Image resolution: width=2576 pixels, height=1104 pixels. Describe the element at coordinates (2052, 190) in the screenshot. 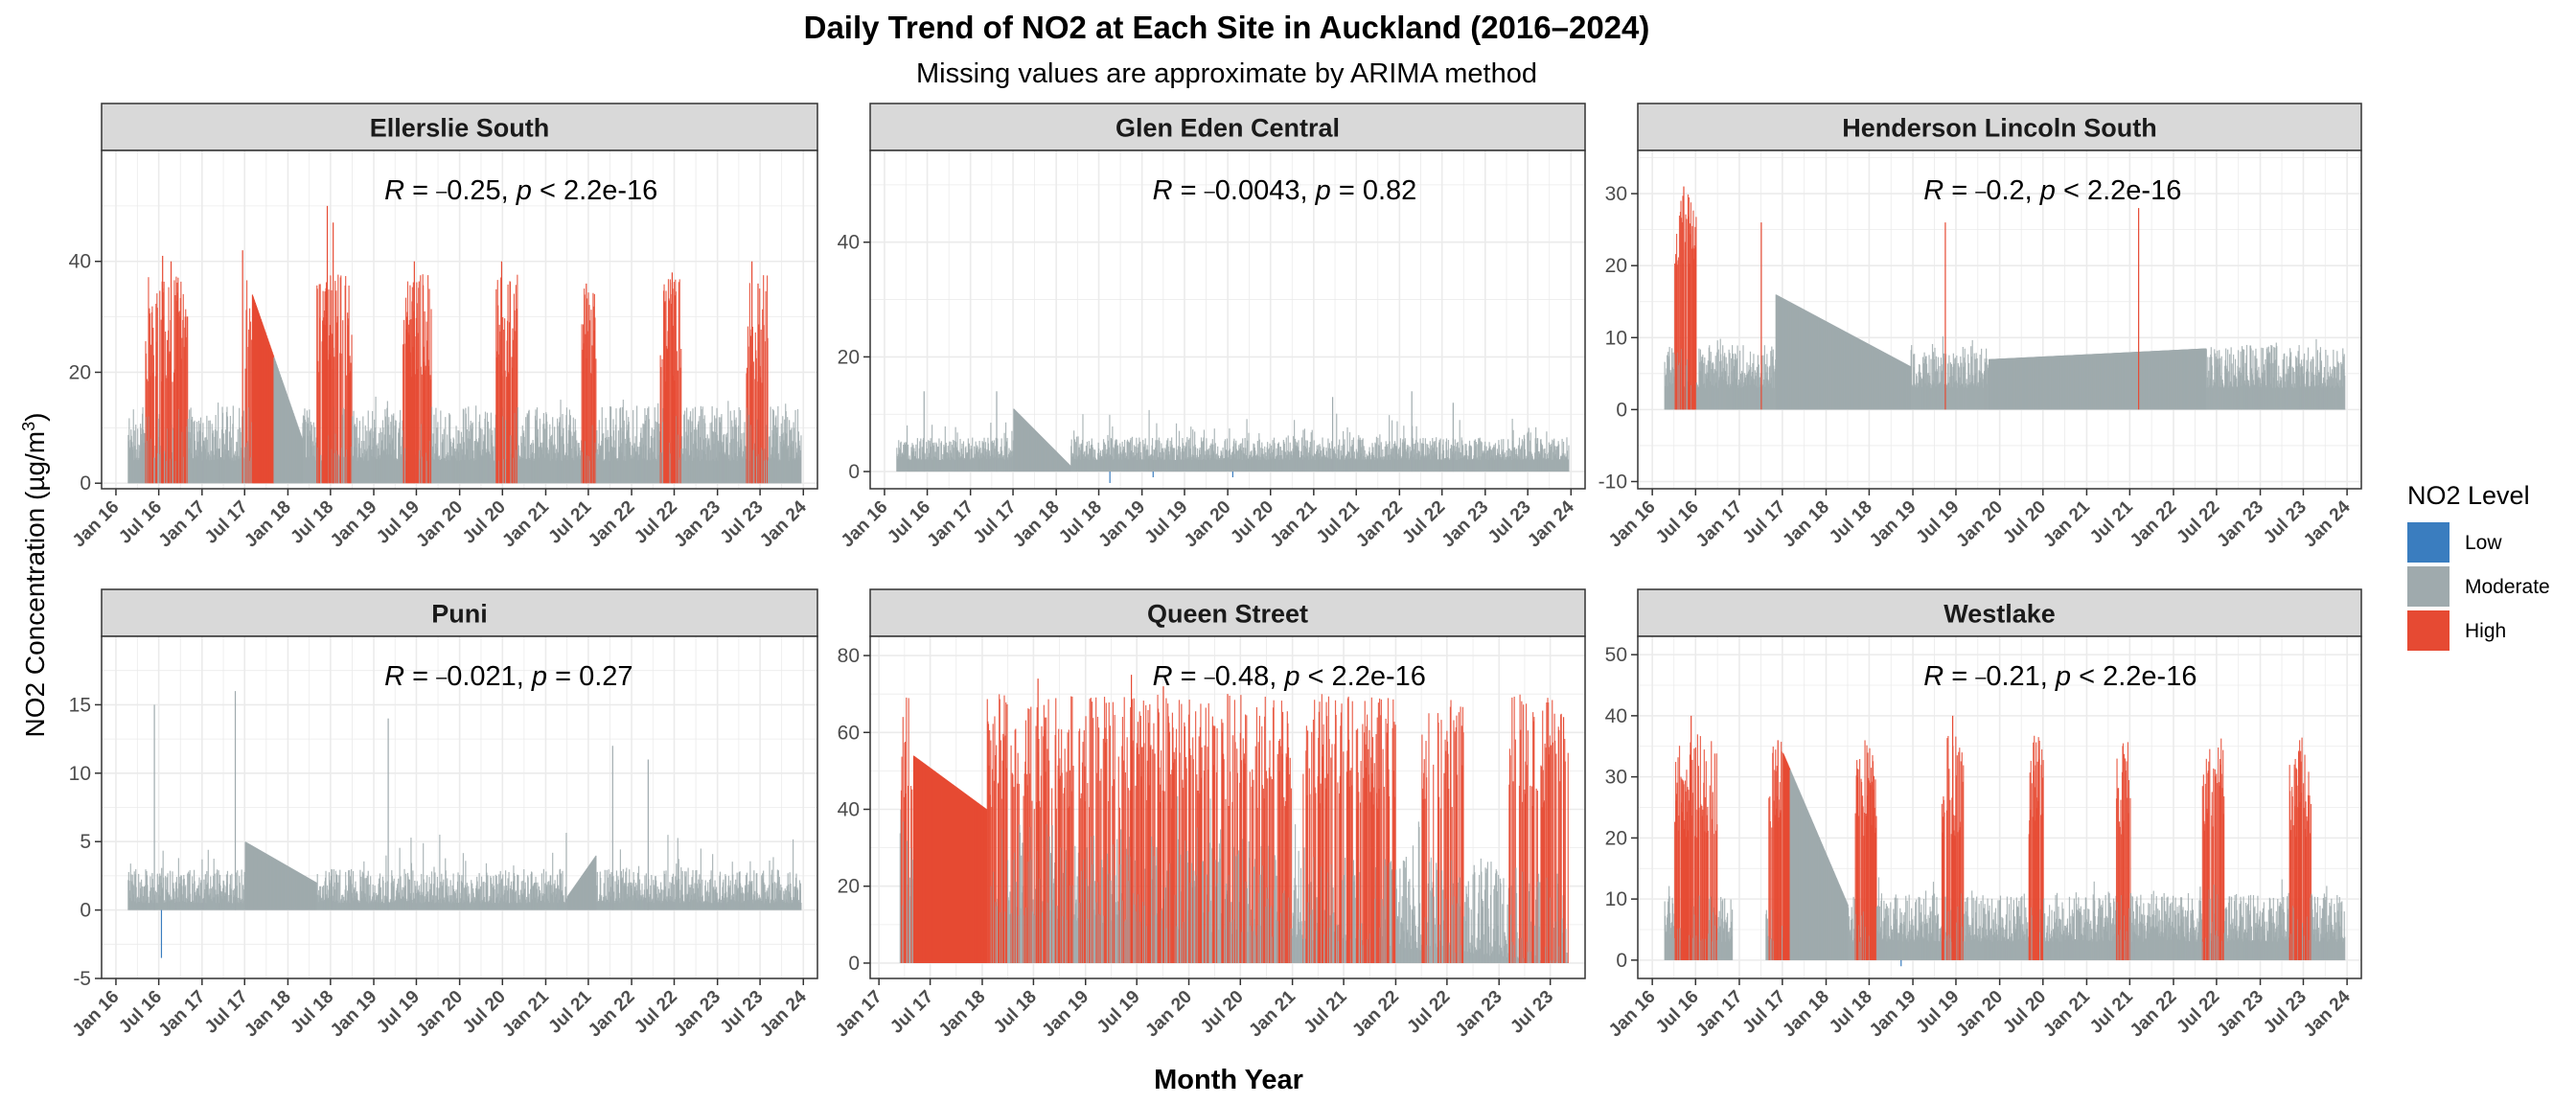

I see `annotation-henderson-lincoln-south: R = –0.2, p < 2.2e-16` at that location.